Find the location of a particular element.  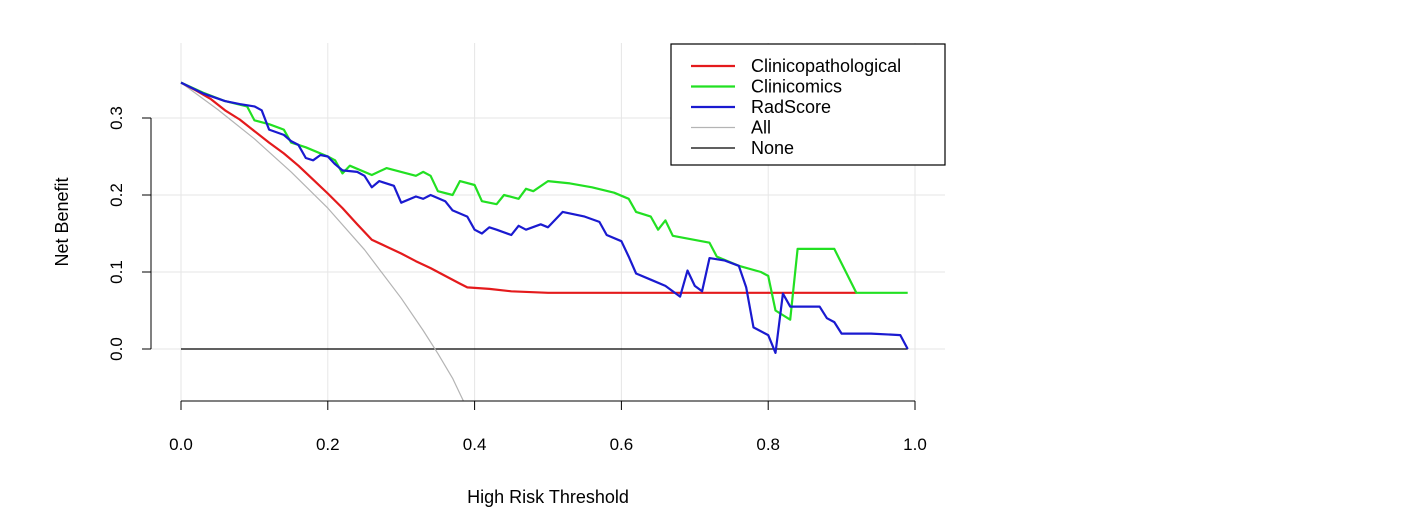

x-tick-label: 0.0 is located at coordinates (181, 444).